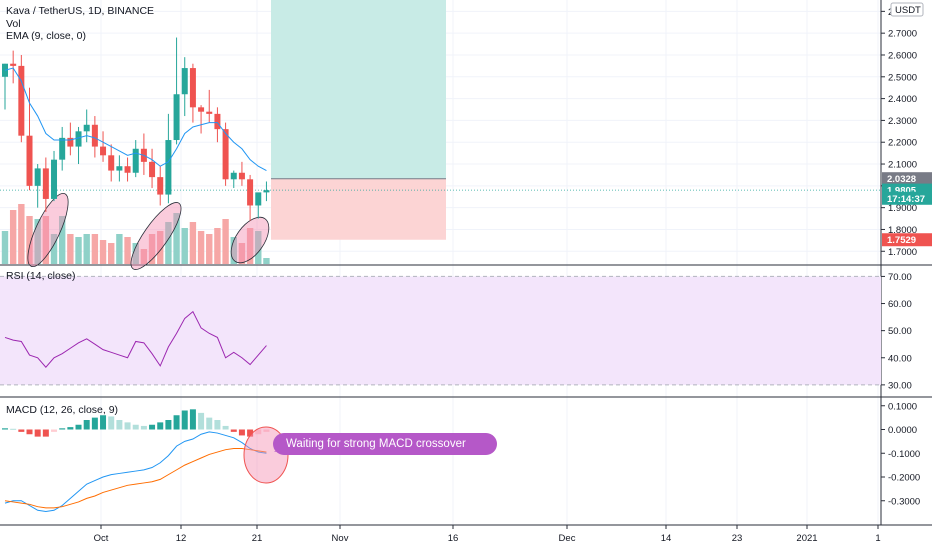 The image size is (932, 550). I want to click on ema-legend: EMA (9, close, 0), so click(46, 36).